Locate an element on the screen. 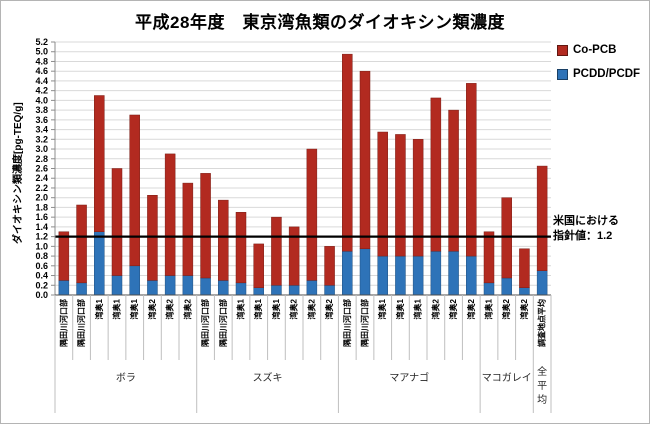  group-label: マアナゴ is located at coordinates (409, 377).